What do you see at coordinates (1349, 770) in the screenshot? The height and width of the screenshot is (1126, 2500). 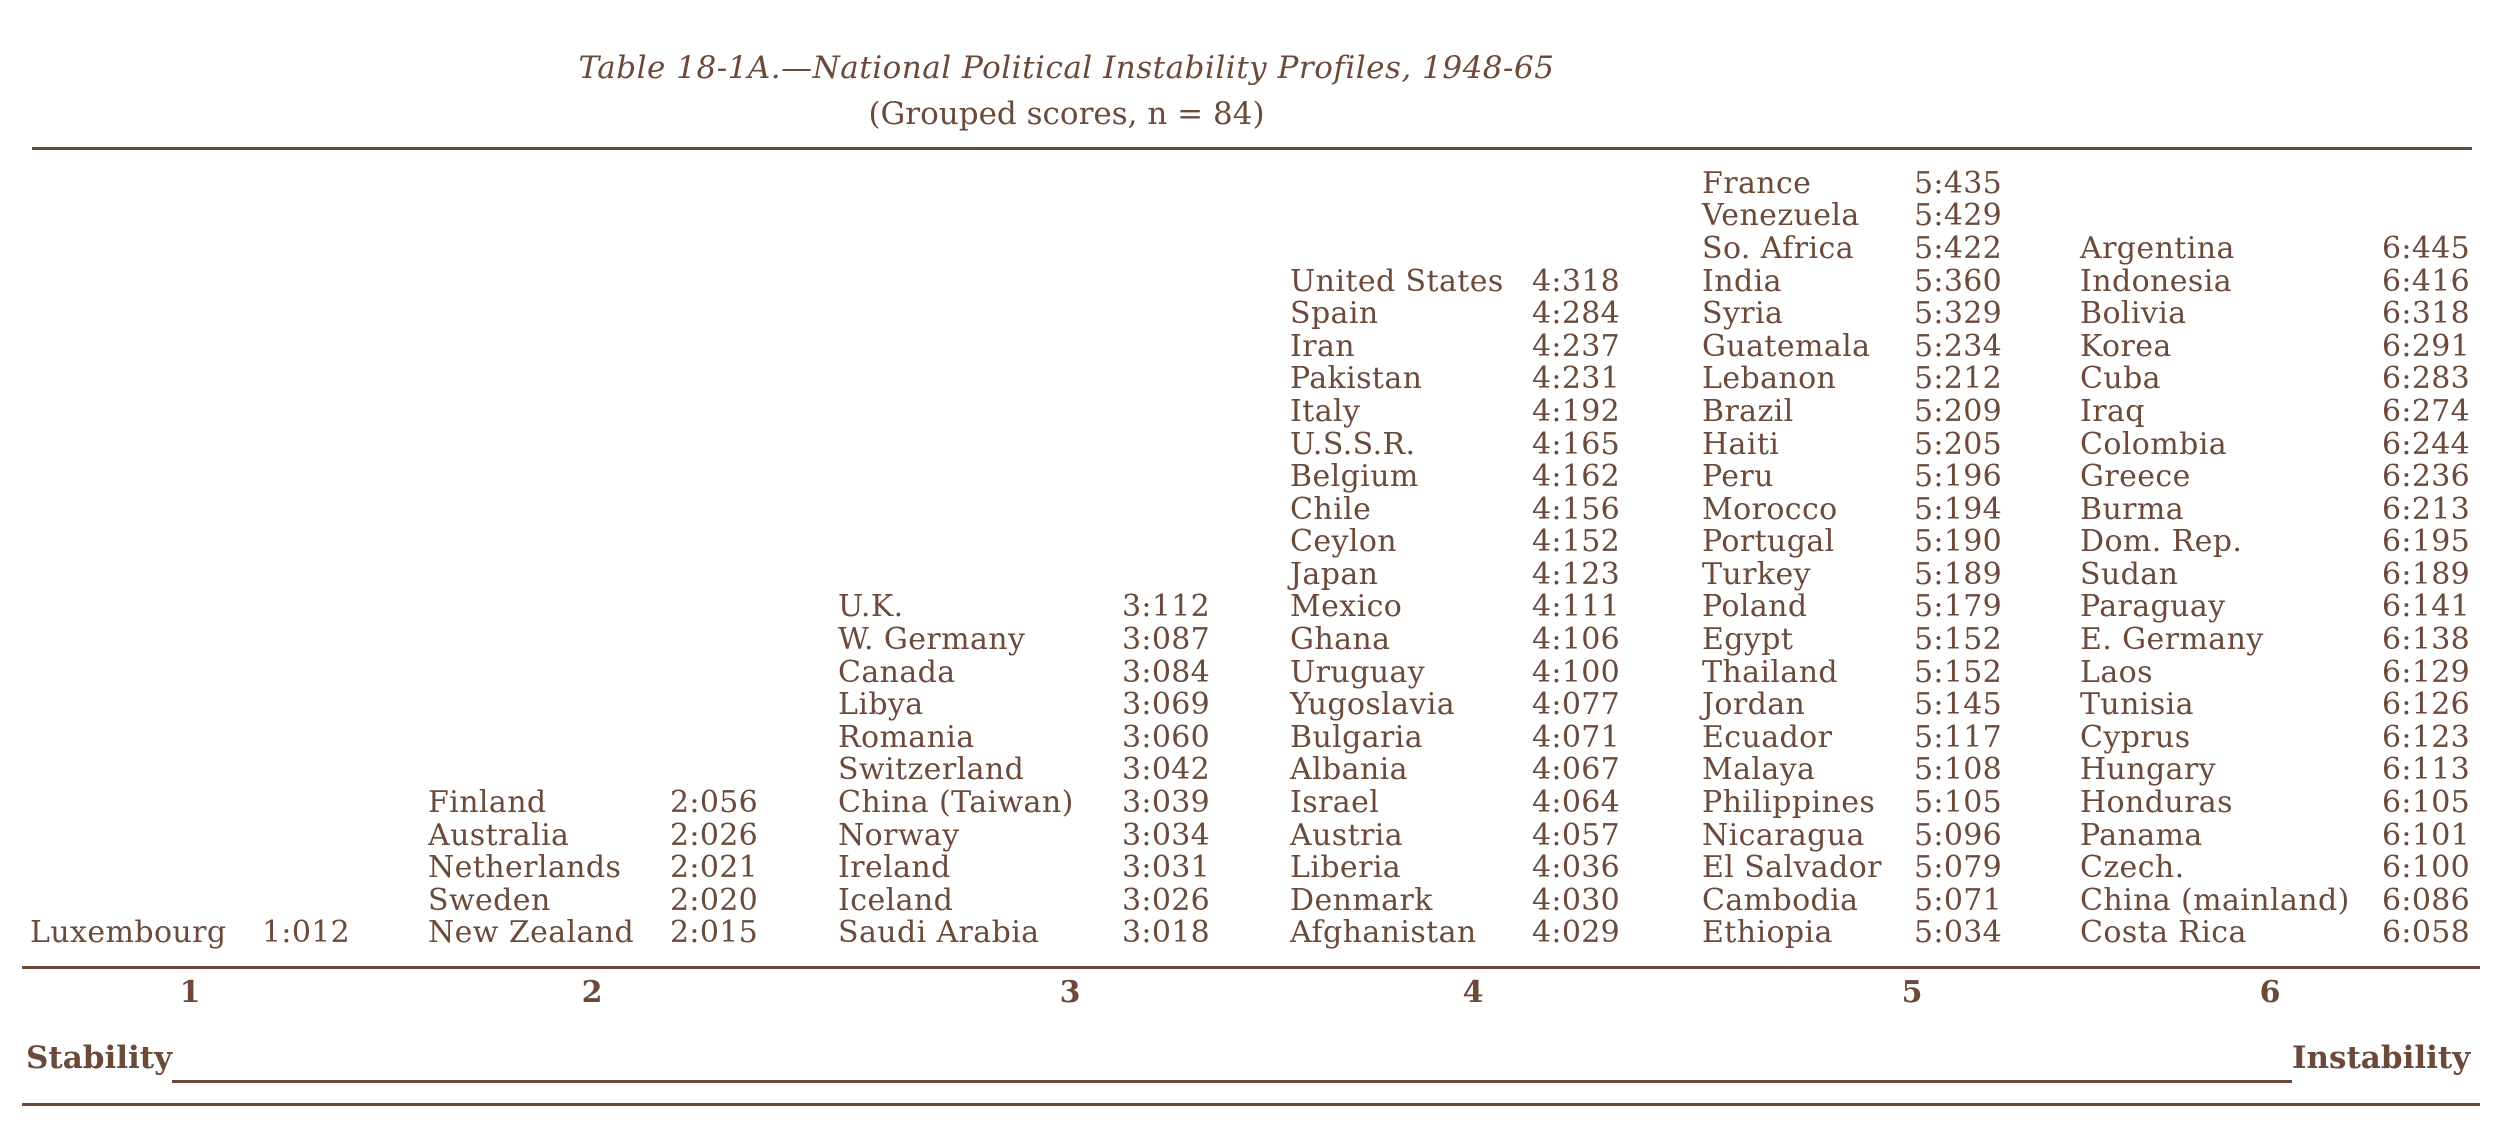 I see `country-name: Albania` at bounding box center [1349, 770].